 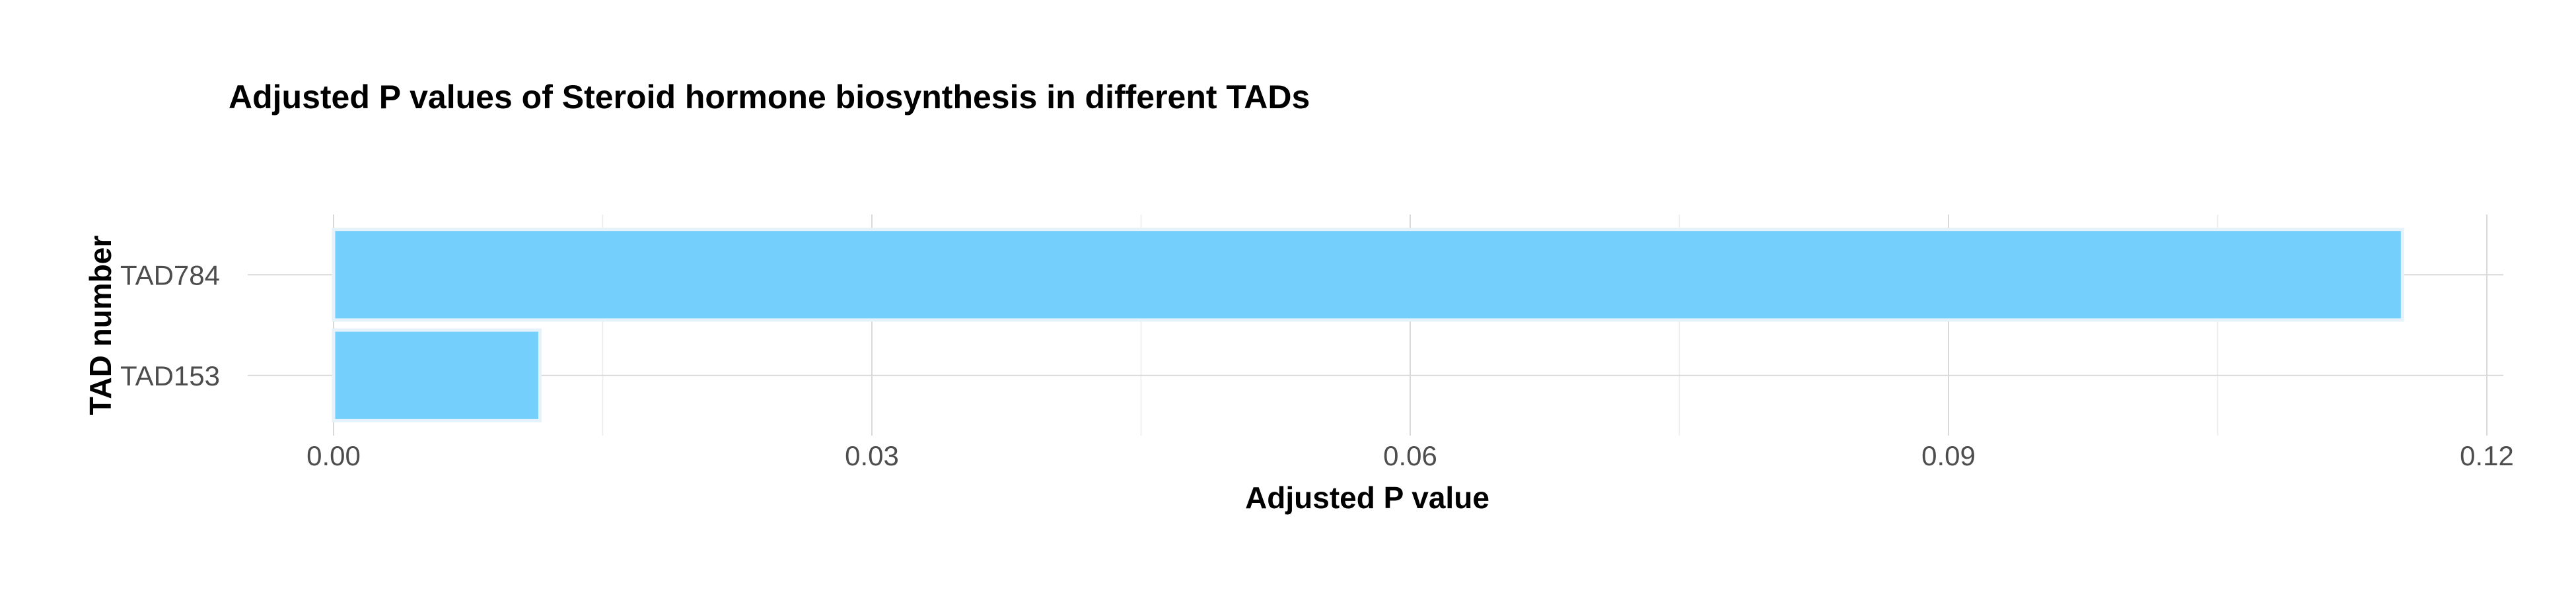 What do you see at coordinates (101, 326) in the screenshot?
I see `y-axis-title: TAD number` at bounding box center [101, 326].